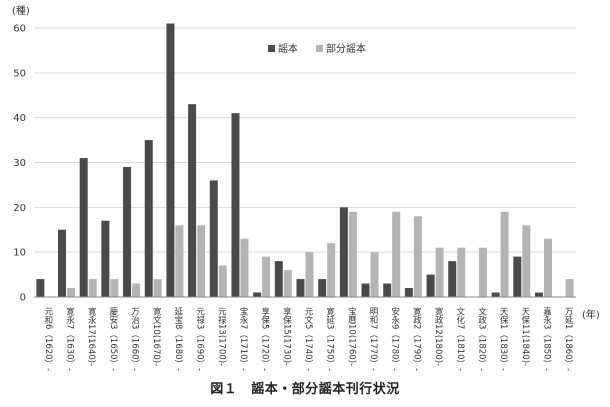 This screenshot has width=610, height=407. Describe the element at coordinates (221, 336) in the screenshot. I see `x-category-label: 元禄13(1700)-` at that location.